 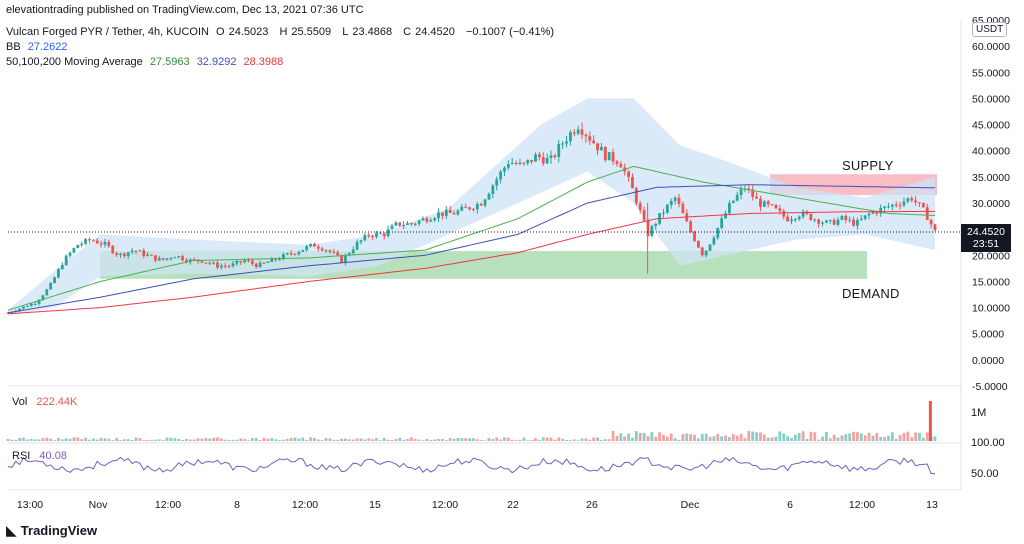 What do you see at coordinates (39, 456) in the screenshot?
I see `rsi-legend: RSI 40.08` at bounding box center [39, 456].